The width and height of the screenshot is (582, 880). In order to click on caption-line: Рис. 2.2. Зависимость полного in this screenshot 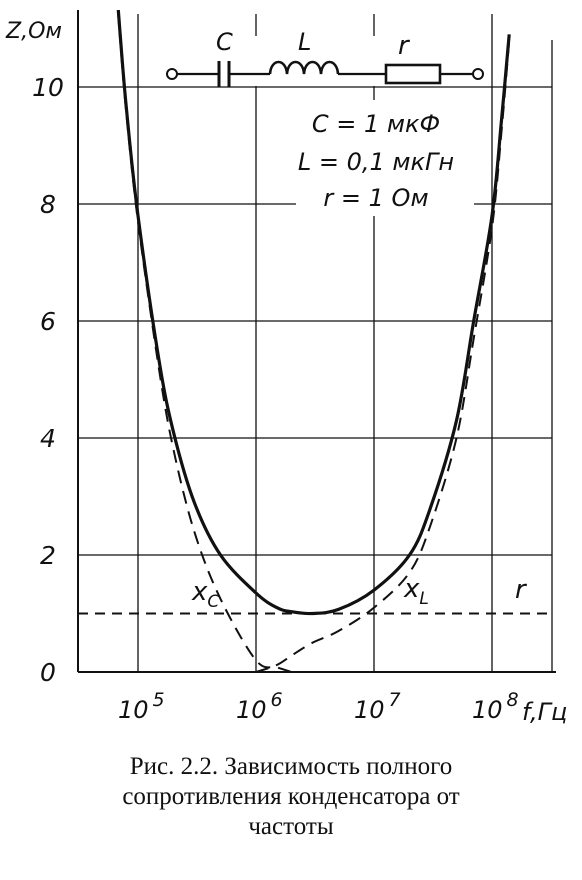, I will do `click(291, 766)`.